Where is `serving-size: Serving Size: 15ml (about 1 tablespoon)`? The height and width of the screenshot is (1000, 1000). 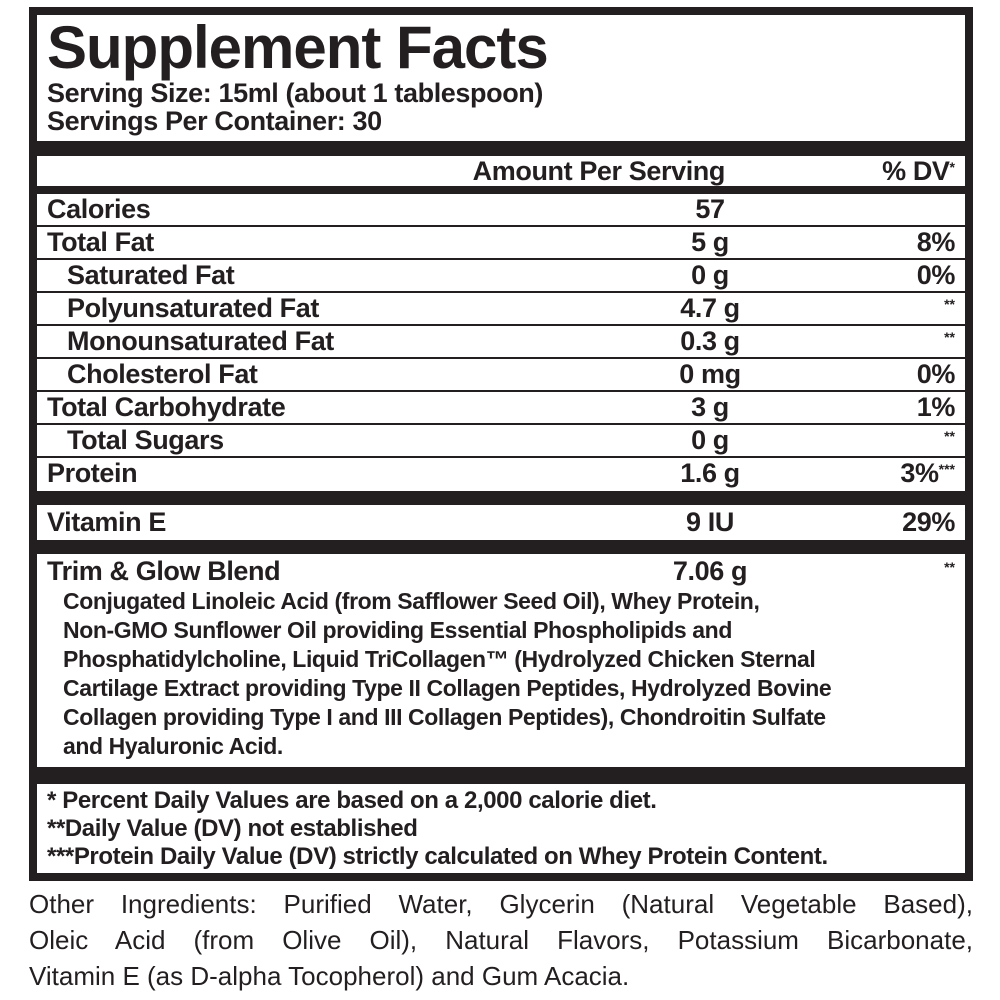
serving-size: Serving Size: 15ml (about 1 tablespoon) is located at coordinates (295, 93).